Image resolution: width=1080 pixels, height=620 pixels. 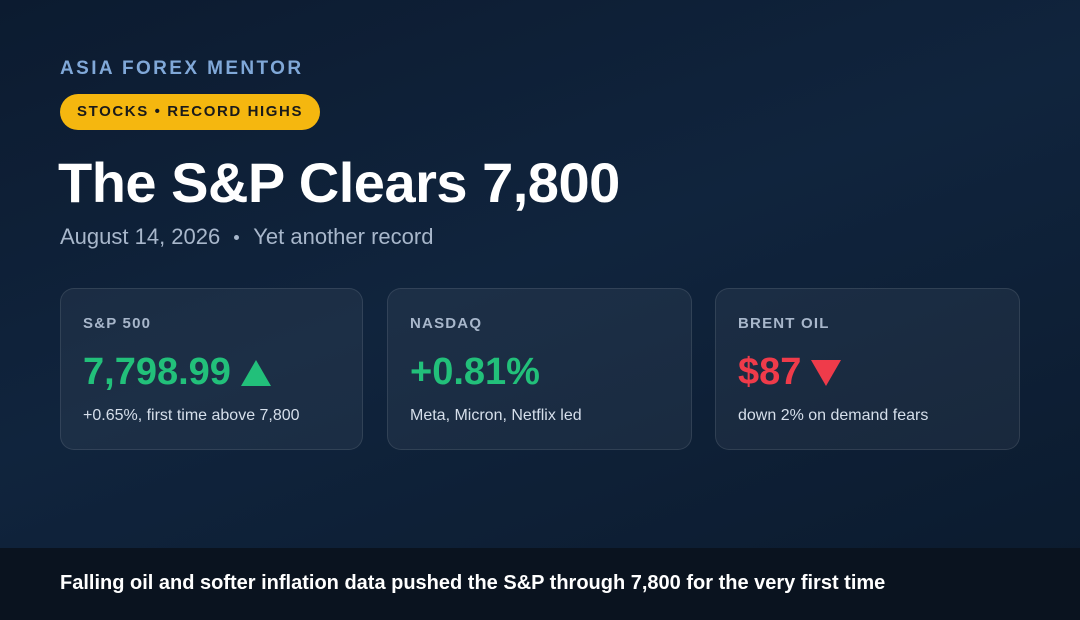 I want to click on card-value-row: 7,798.99, so click(x=177, y=372).